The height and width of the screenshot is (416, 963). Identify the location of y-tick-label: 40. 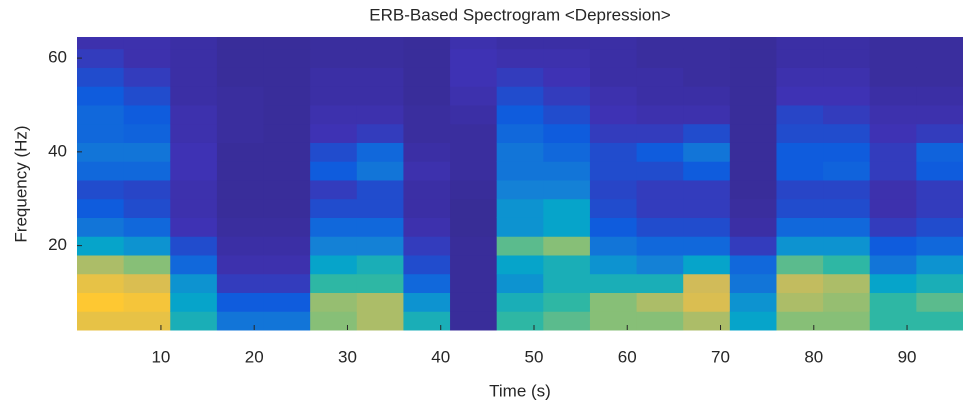
(57, 150).